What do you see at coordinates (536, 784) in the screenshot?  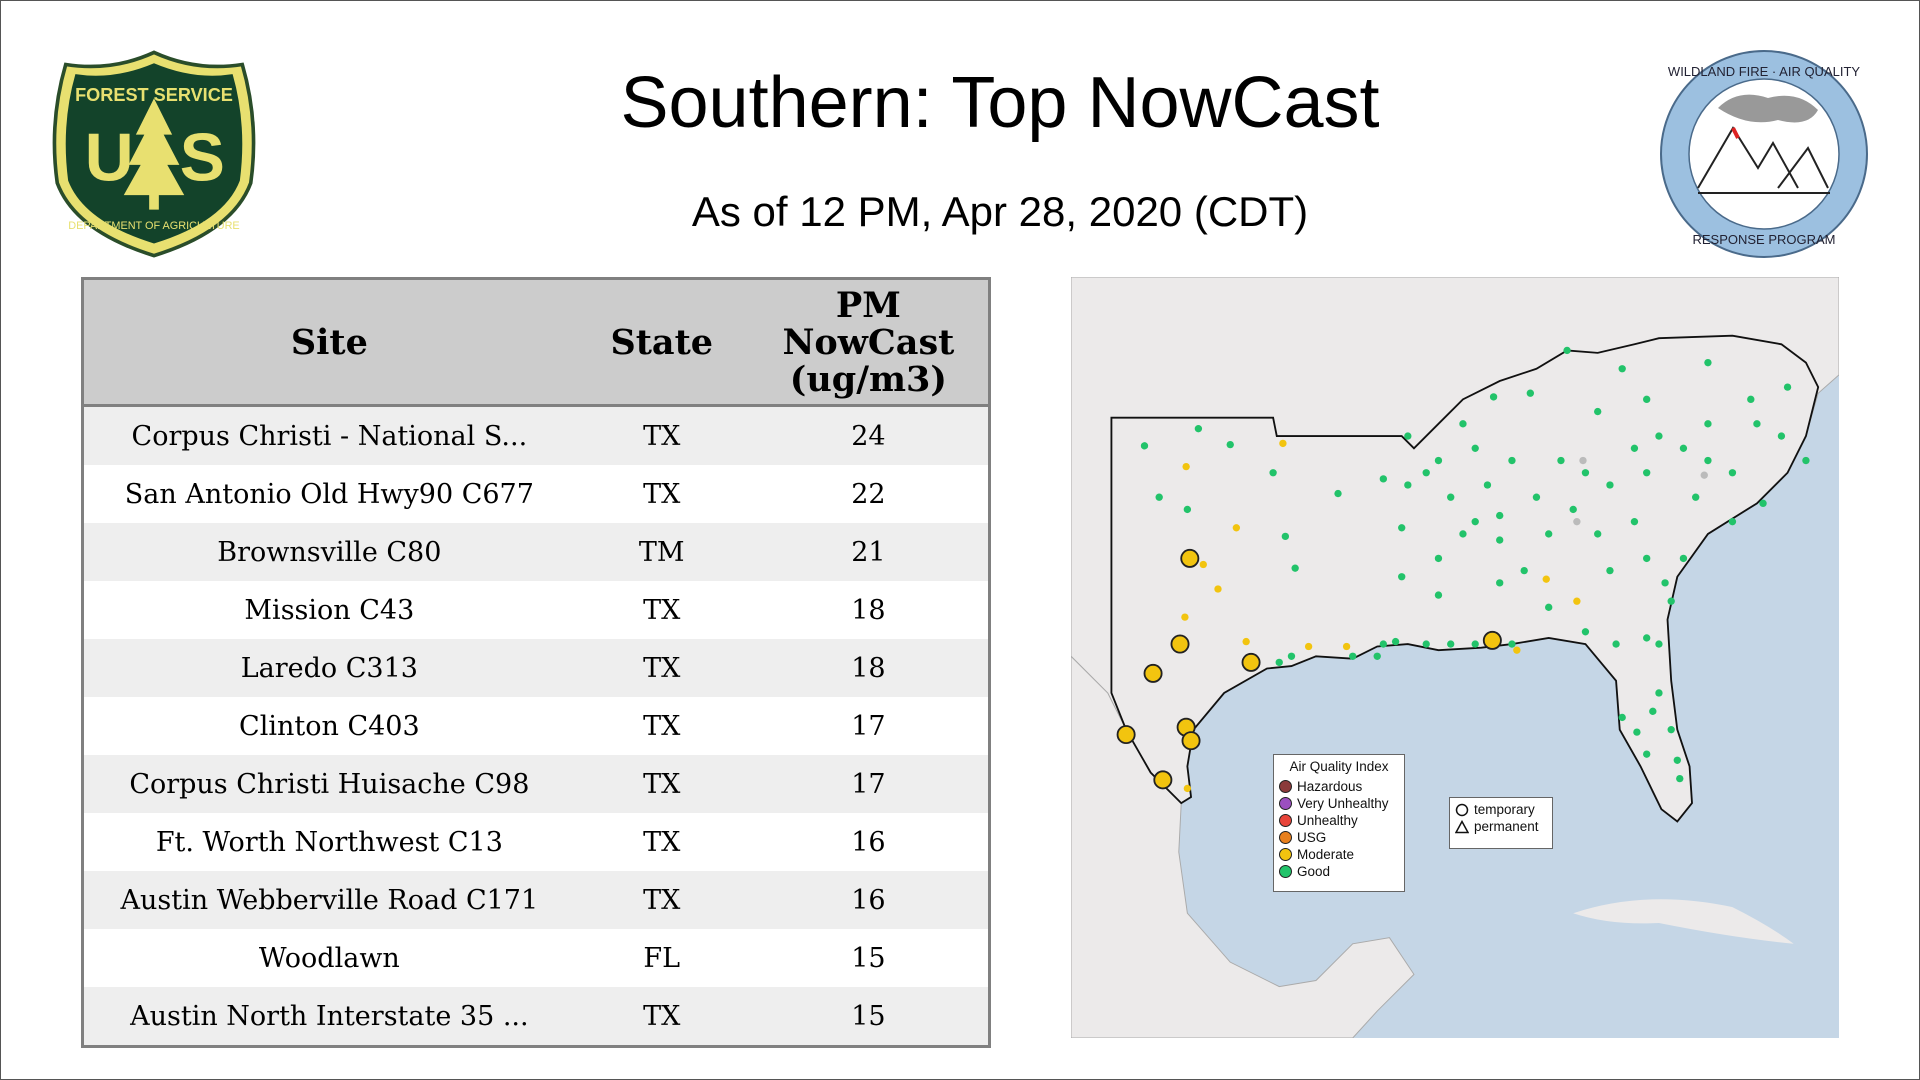 I see `table-row: Corpus Christi Huisache C98 TX 17` at bounding box center [536, 784].